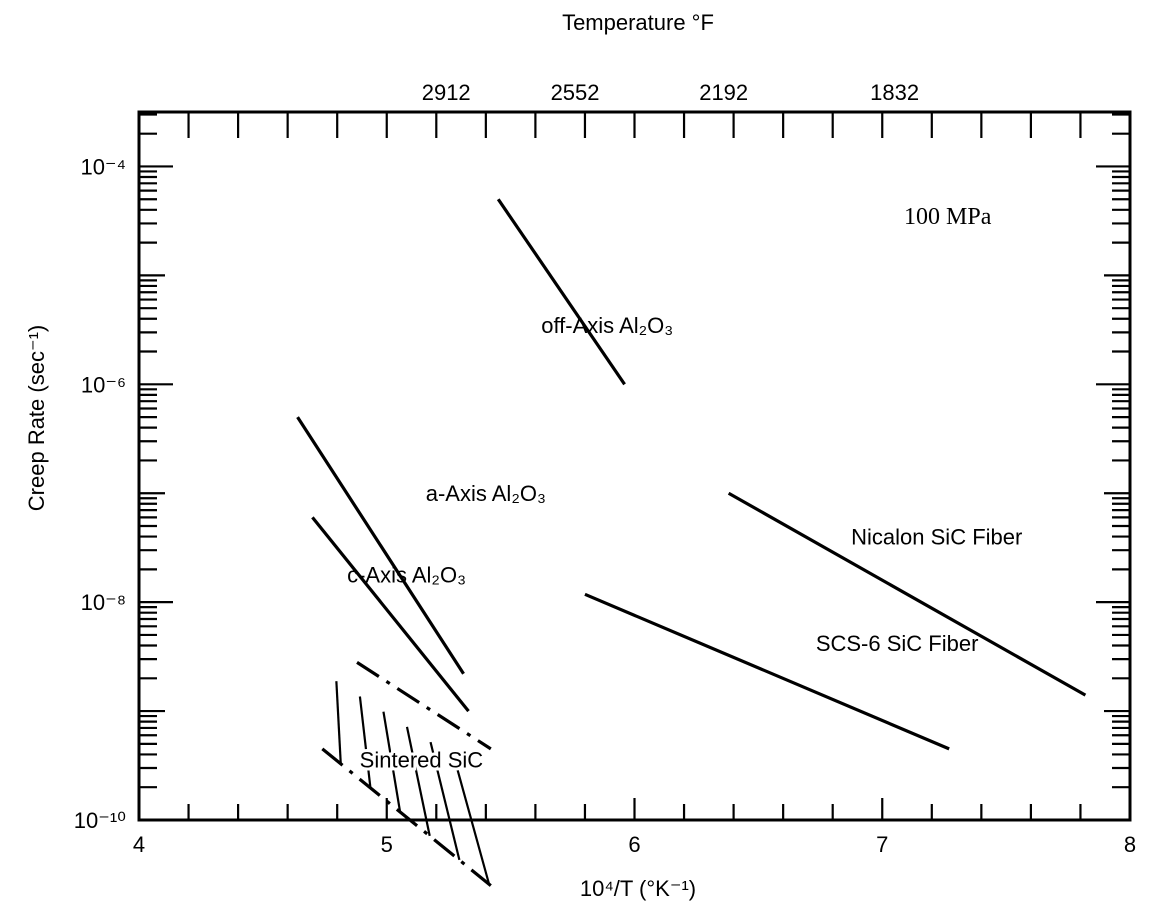  I want to click on x-axis-title: 10⁴/T (°K⁻¹), so click(638, 888).